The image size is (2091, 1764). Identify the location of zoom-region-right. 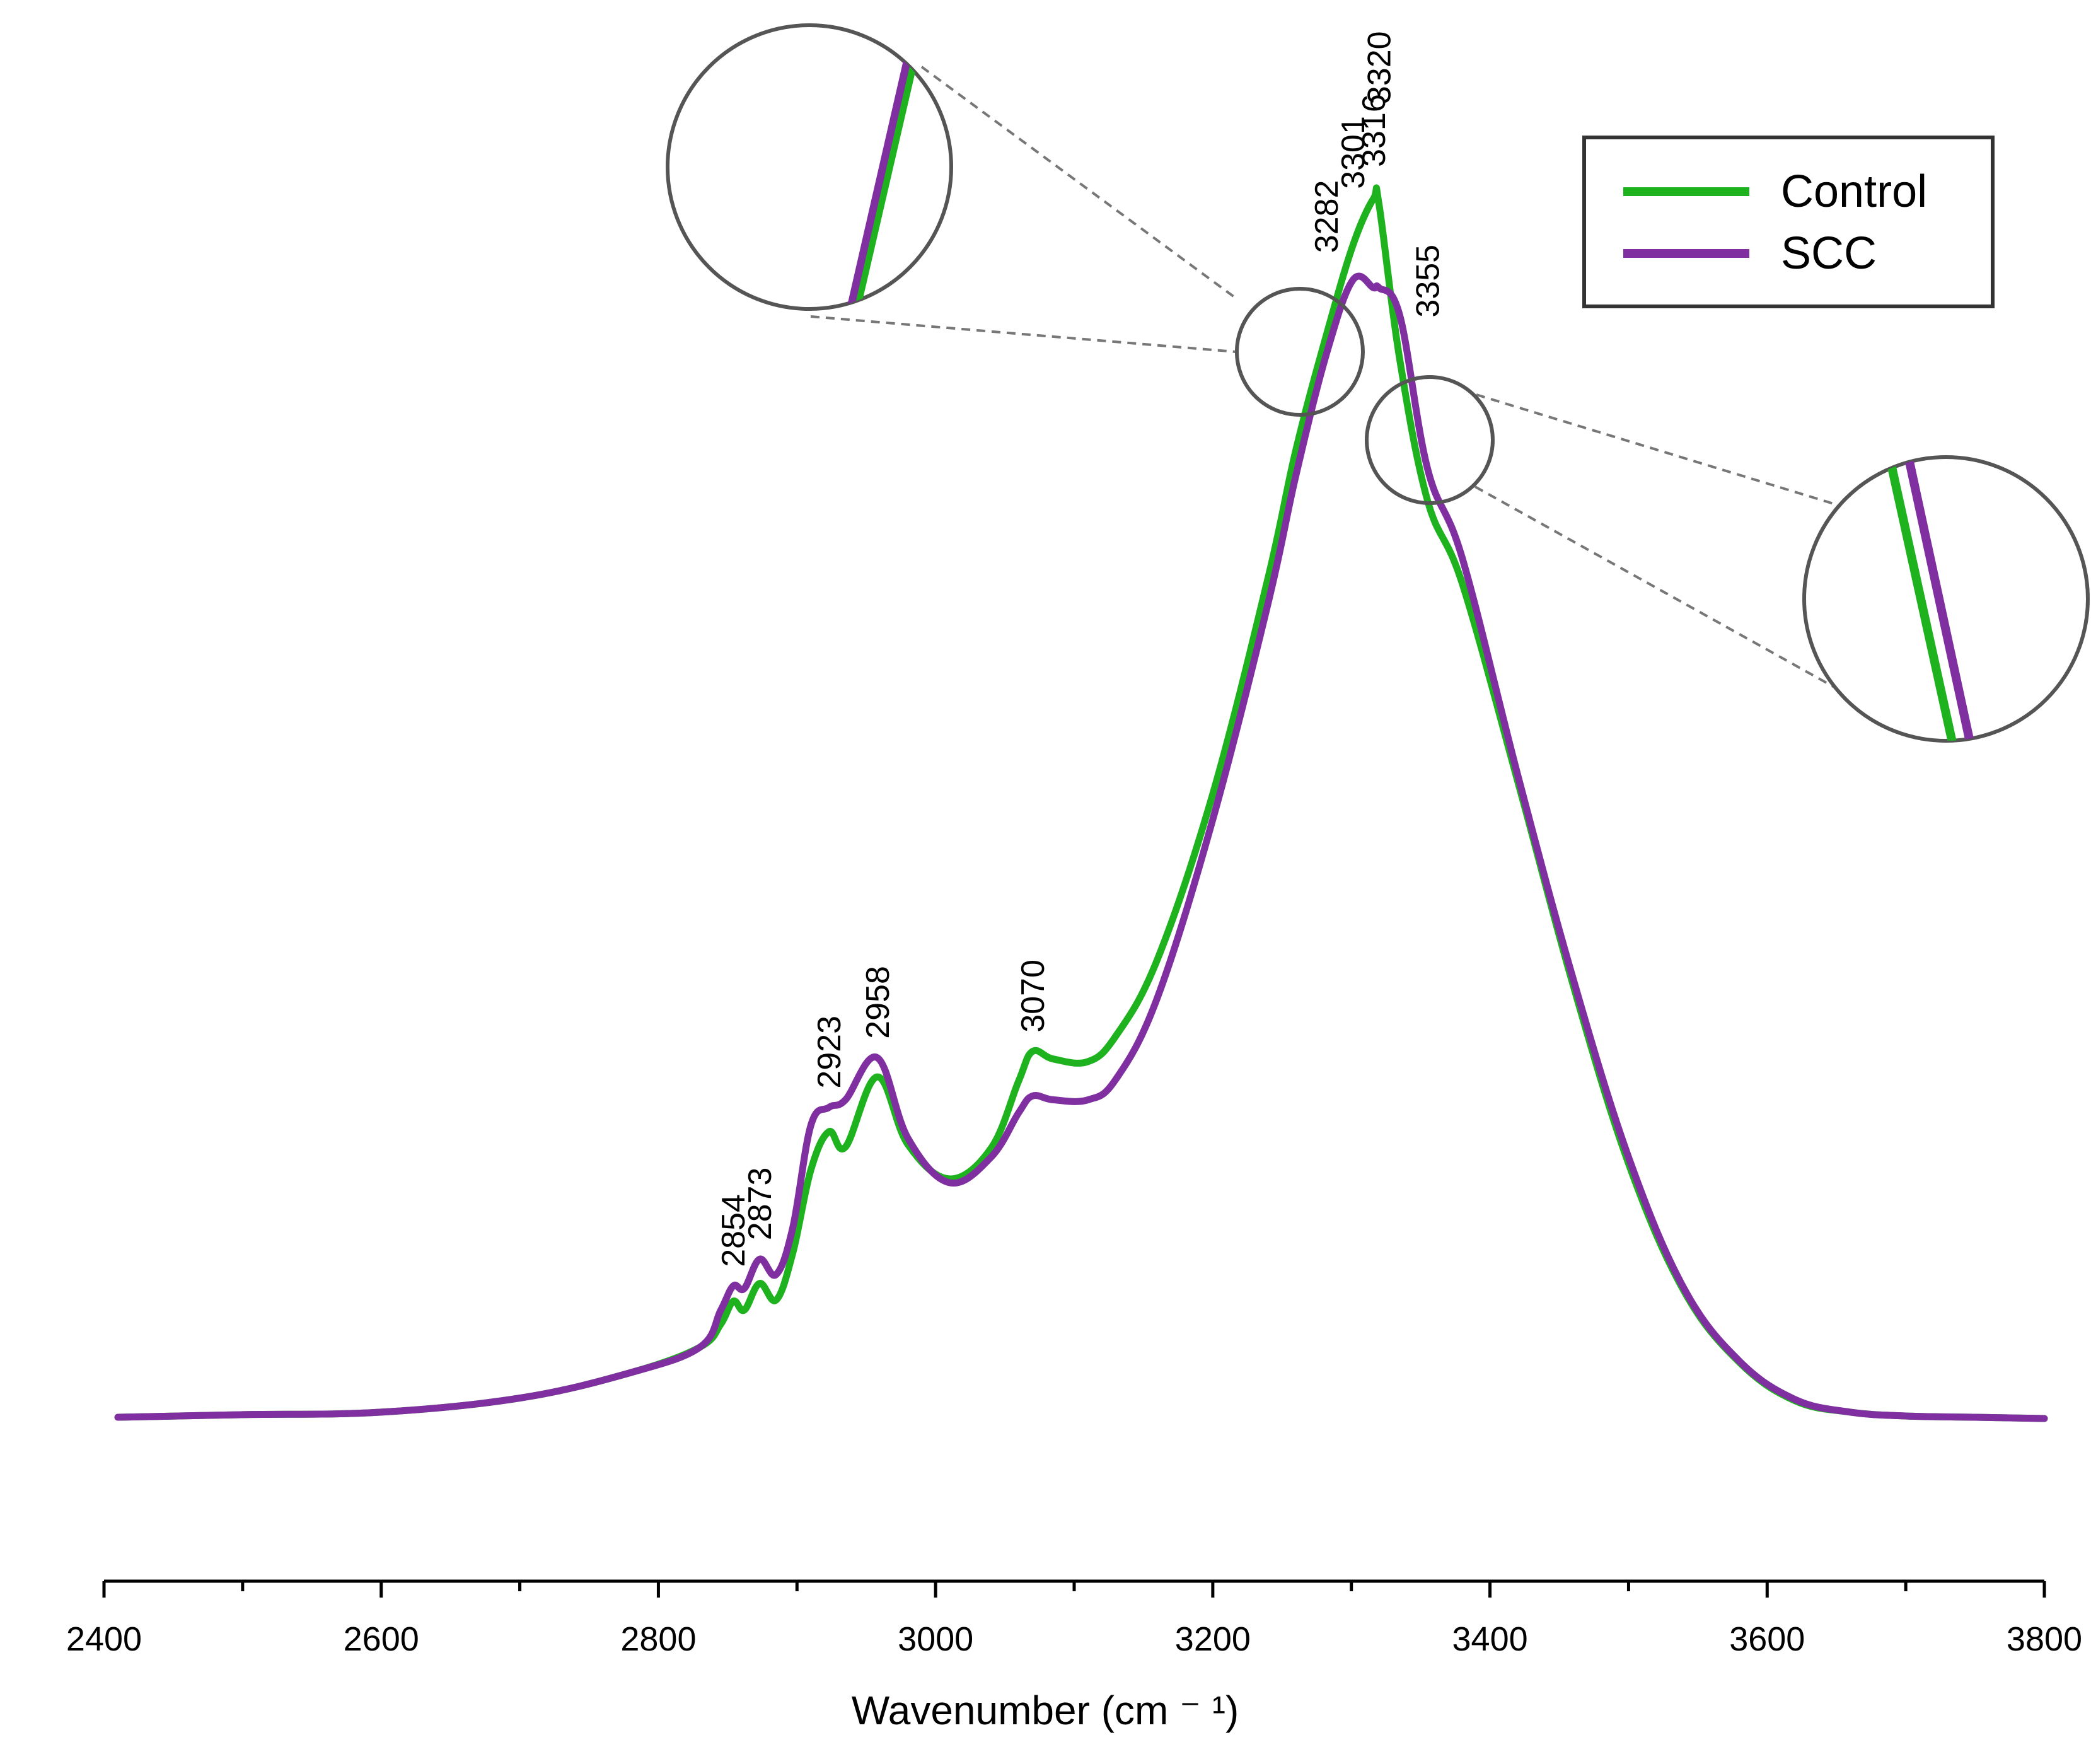
(1430, 440).